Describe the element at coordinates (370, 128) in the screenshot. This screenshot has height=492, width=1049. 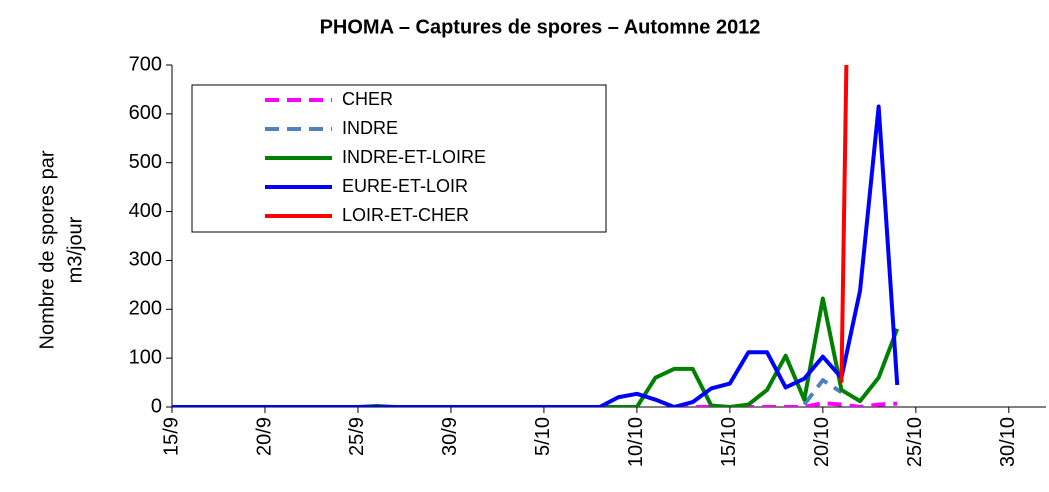
I see `legend-label: INDRE` at that location.